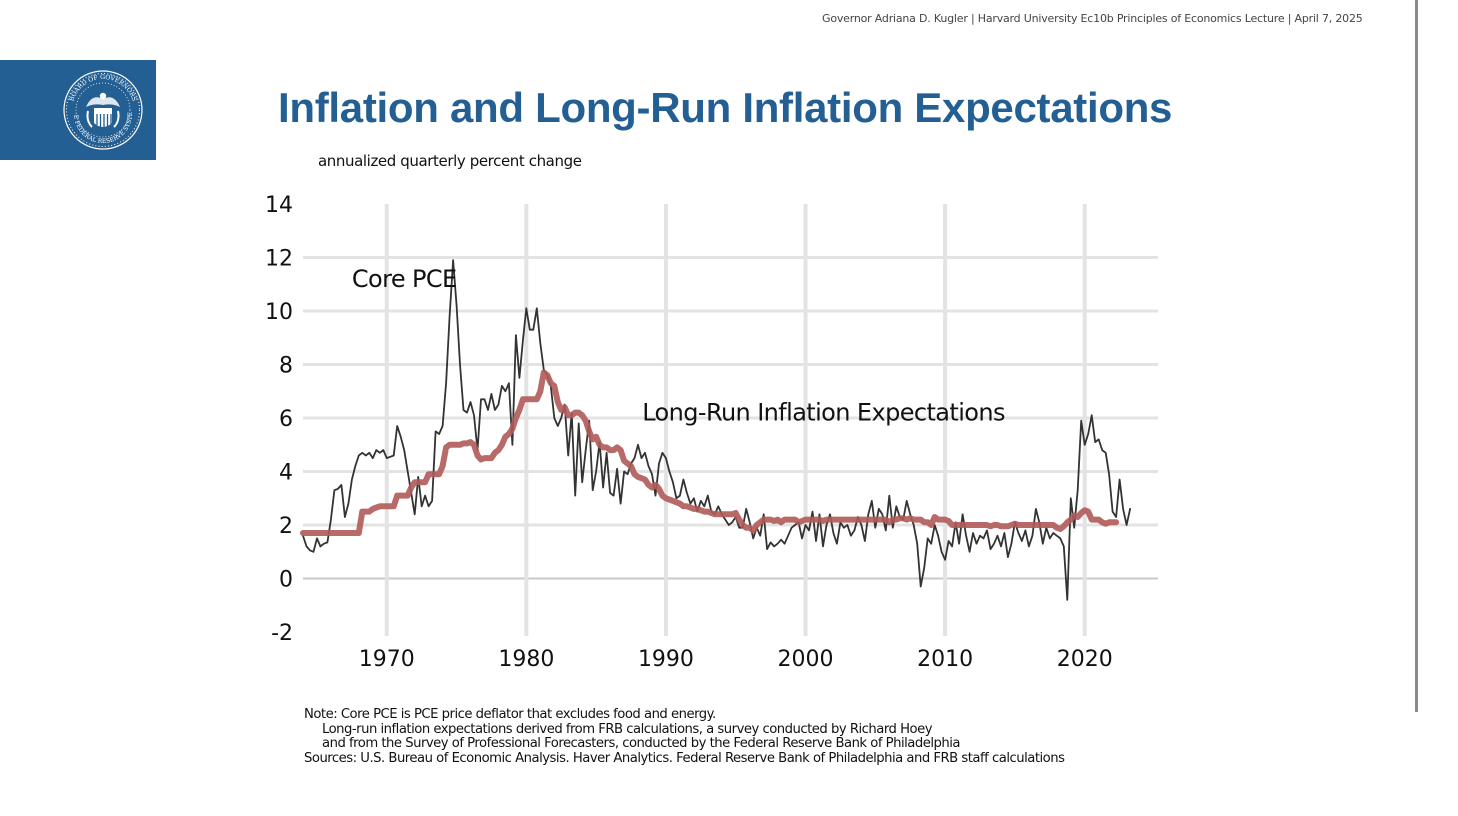 This screenshot has width=1458, height=816. Describe the element at coordinates (1328, 18) in the screenshot. I see `event-date: April 7, 2025` at that location.